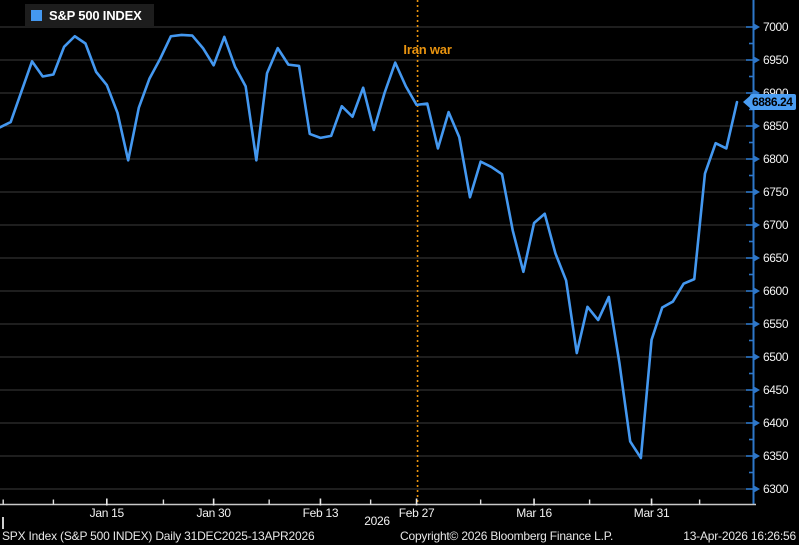 The height and width of the screenshot is (545, 799). What do you see at coordinates (416, 513) in the screenshot?
I see `x-axis-tick-label: Feb 27` at bounding box center [416, 513].